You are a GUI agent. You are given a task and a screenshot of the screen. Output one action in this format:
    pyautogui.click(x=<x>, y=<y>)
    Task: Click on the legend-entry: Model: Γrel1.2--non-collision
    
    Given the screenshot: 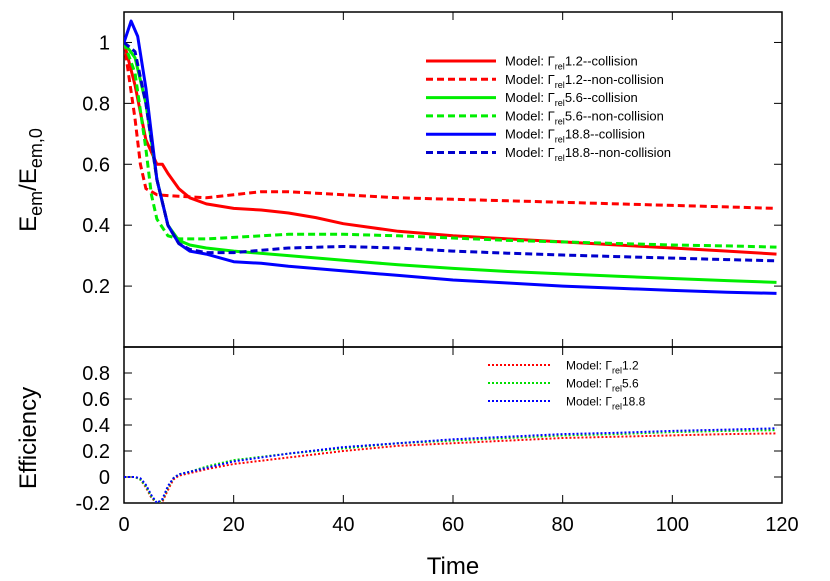 What is the action you would take?
    pyautogui.click(x=584, y=81)
    